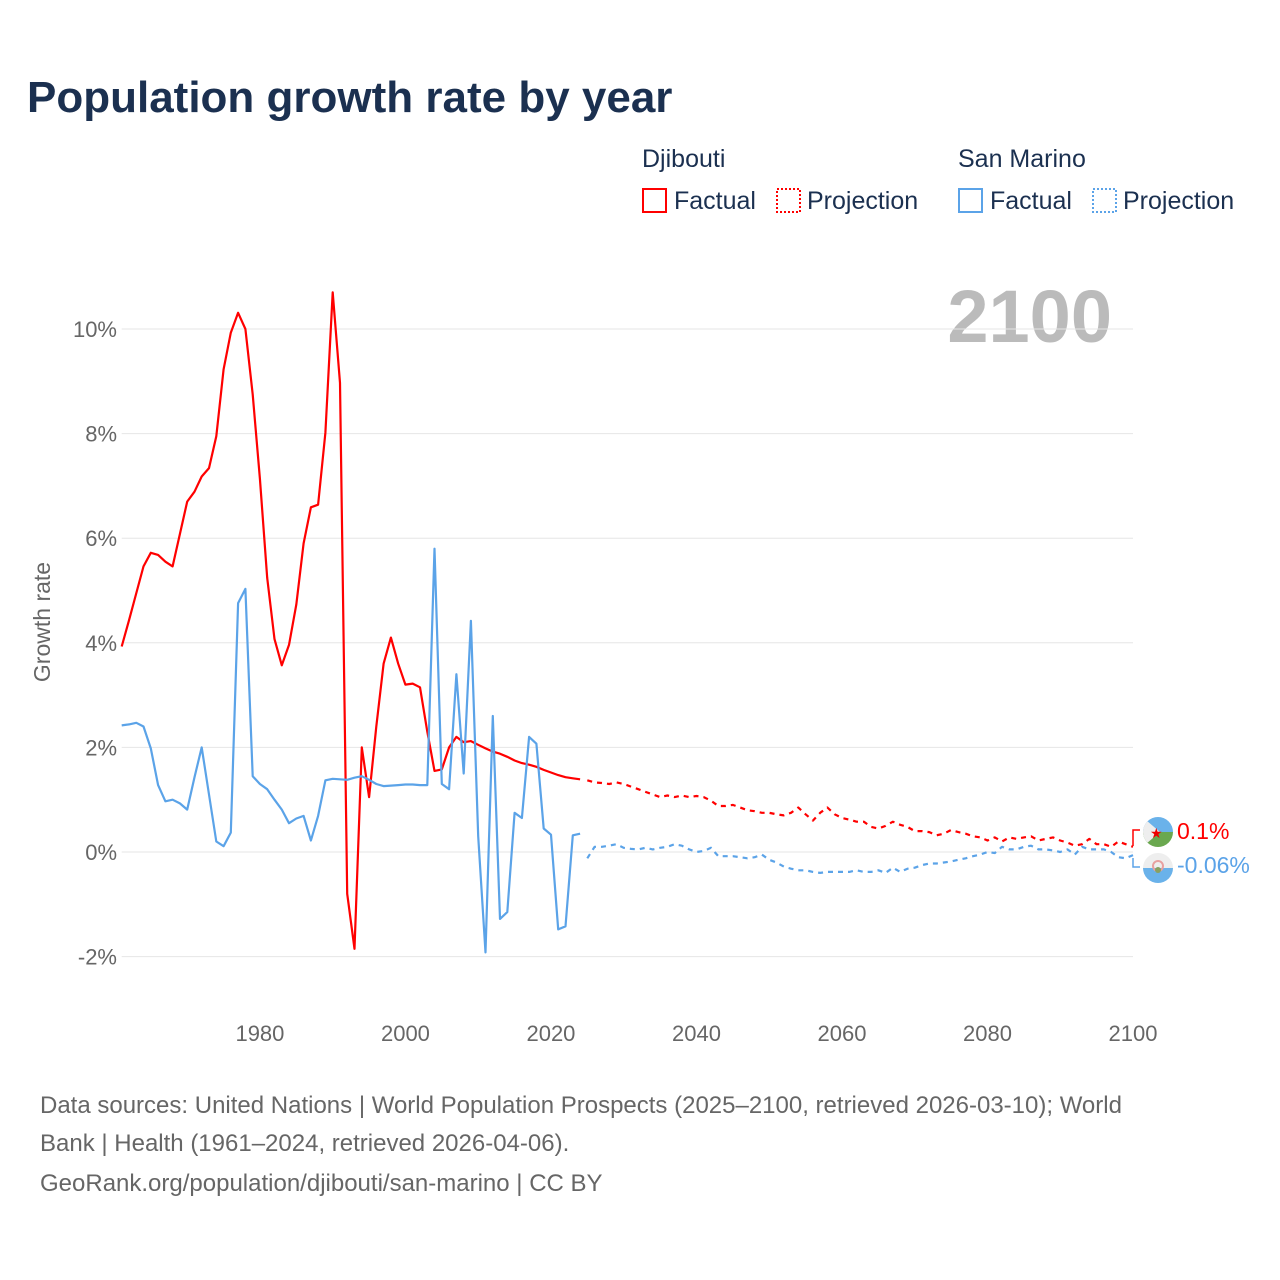 The width and height of the screenshot is (1280, 1280). I want to click on san-marino-projection-line, so click(860, 859).